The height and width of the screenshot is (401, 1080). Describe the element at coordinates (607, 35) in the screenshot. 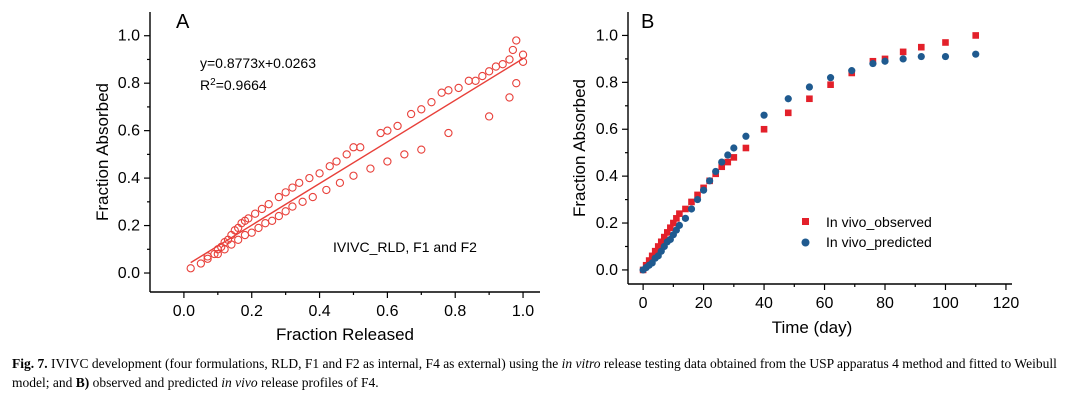

I see `panel-b-y-tick-label: 1.0` at that location.